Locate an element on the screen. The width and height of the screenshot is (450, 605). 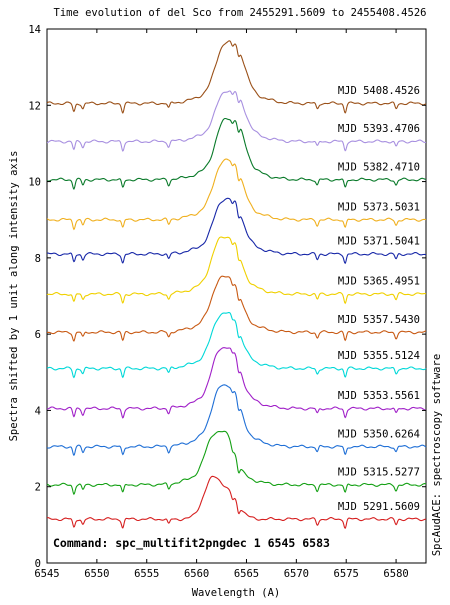
x-tick-label: 6550 is located at coordinates (96, 574).